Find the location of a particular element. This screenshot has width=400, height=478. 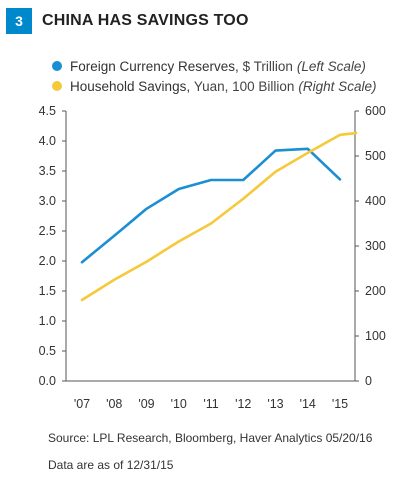

left-tick-label: 1.0 is located at coordinates (47, 321).